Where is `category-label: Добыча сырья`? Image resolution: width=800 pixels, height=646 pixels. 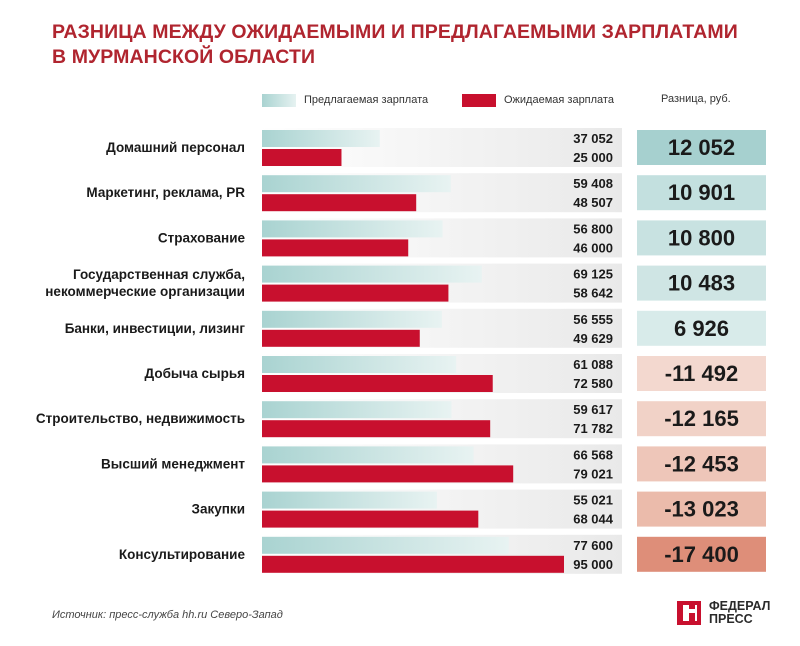
category-label: Добыча сырья is located at coordinates (195, 373).